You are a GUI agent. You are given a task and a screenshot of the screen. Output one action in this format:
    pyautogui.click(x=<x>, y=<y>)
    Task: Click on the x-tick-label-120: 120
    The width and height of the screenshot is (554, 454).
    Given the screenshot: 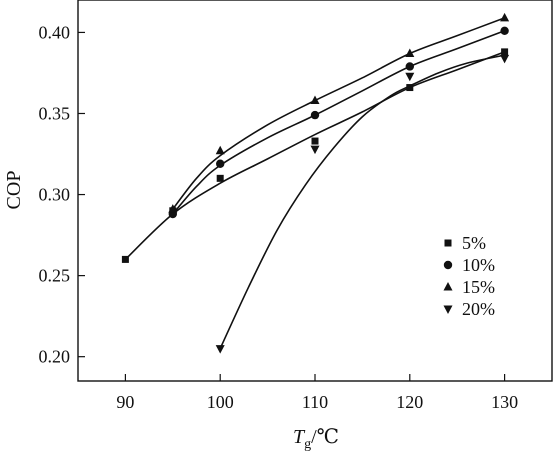 What is the action you would take?
    pyautogui.click(x=409, y=402)
    